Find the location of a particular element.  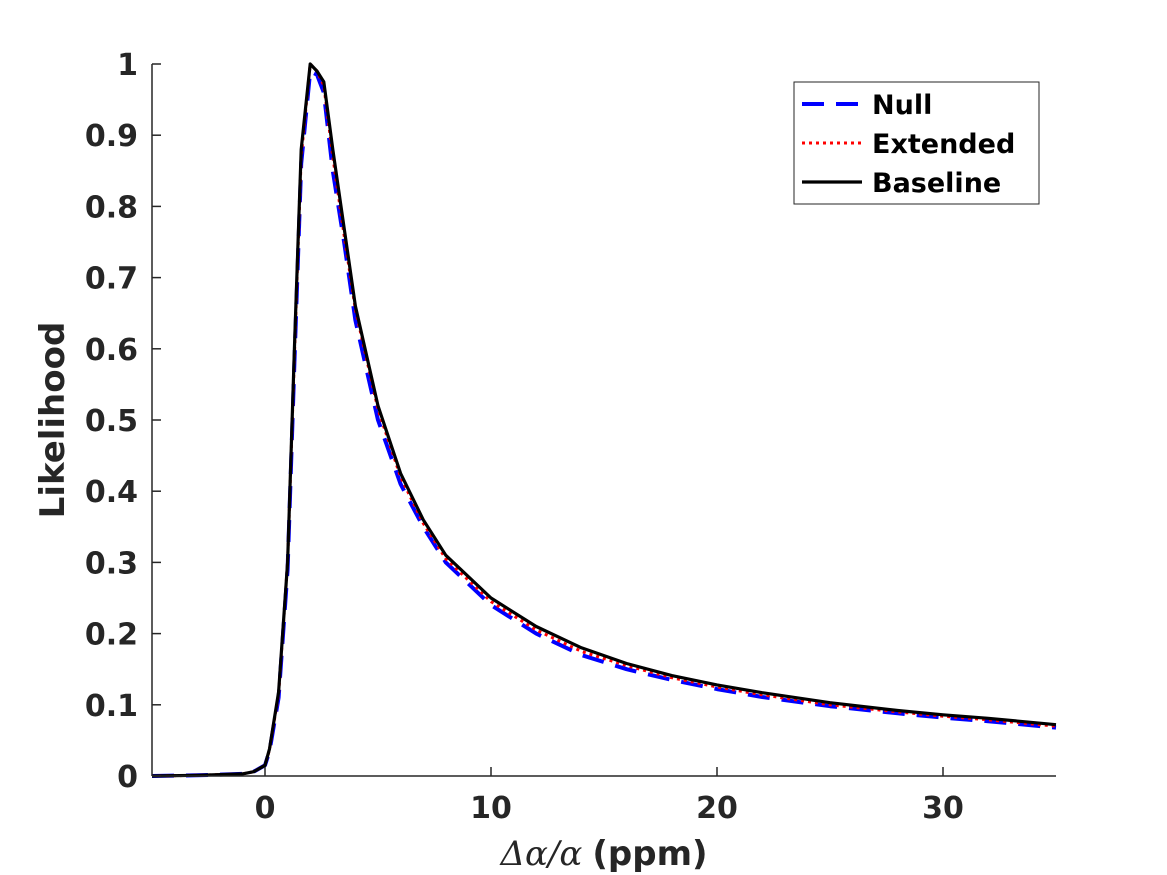

x-tick-label: 20 is located at coordinates (717, 808).